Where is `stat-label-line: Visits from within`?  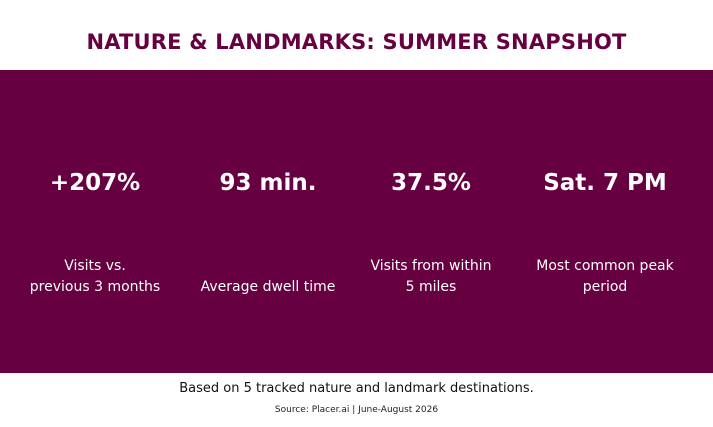 stat-label-line: Visits from within is located at coordinates (431, 266).